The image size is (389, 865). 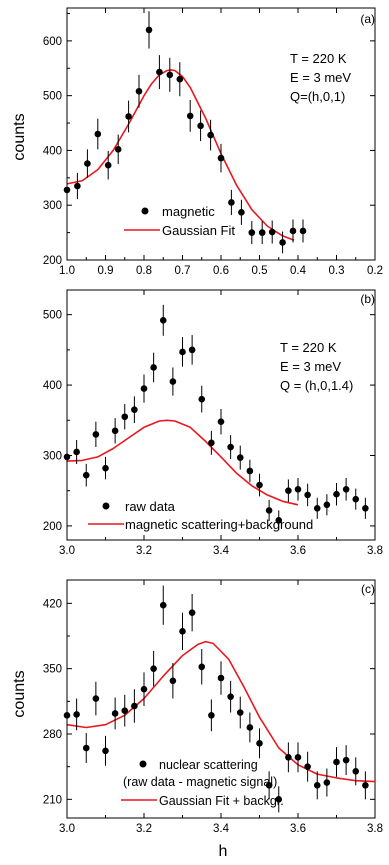 I want to click on x-tick-label-b: 3.2, so click(x=144, y=551).